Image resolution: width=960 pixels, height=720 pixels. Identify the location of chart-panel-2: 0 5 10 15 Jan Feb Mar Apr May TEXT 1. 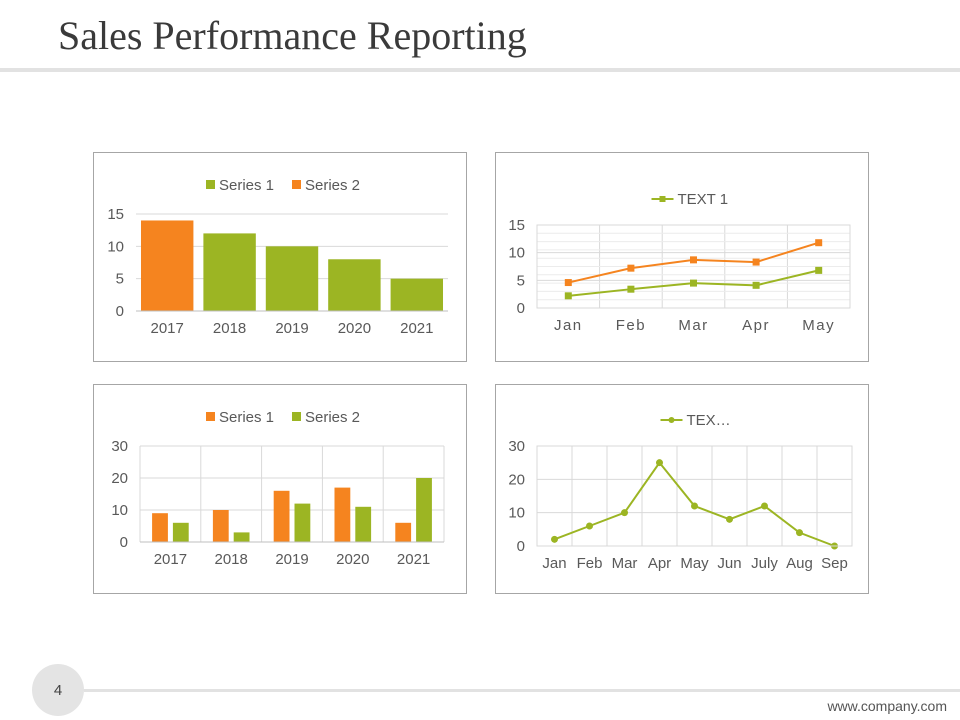
(682, 257).